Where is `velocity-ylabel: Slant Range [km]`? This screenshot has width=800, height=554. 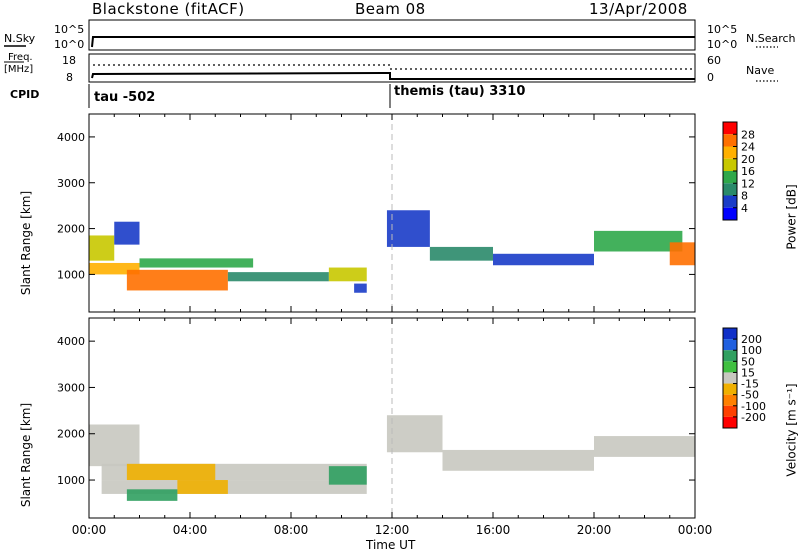
velocity-ylabel: Slant Range [km] is located at coordinates (26, 455).